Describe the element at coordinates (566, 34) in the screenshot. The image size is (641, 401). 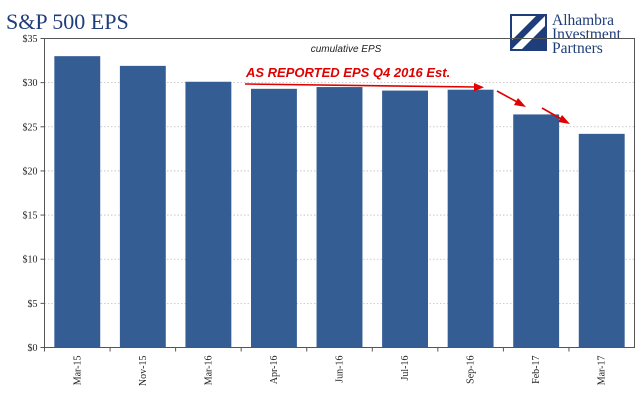
I see `alhambra-logo: Alhambra Investment Partners` at that location.